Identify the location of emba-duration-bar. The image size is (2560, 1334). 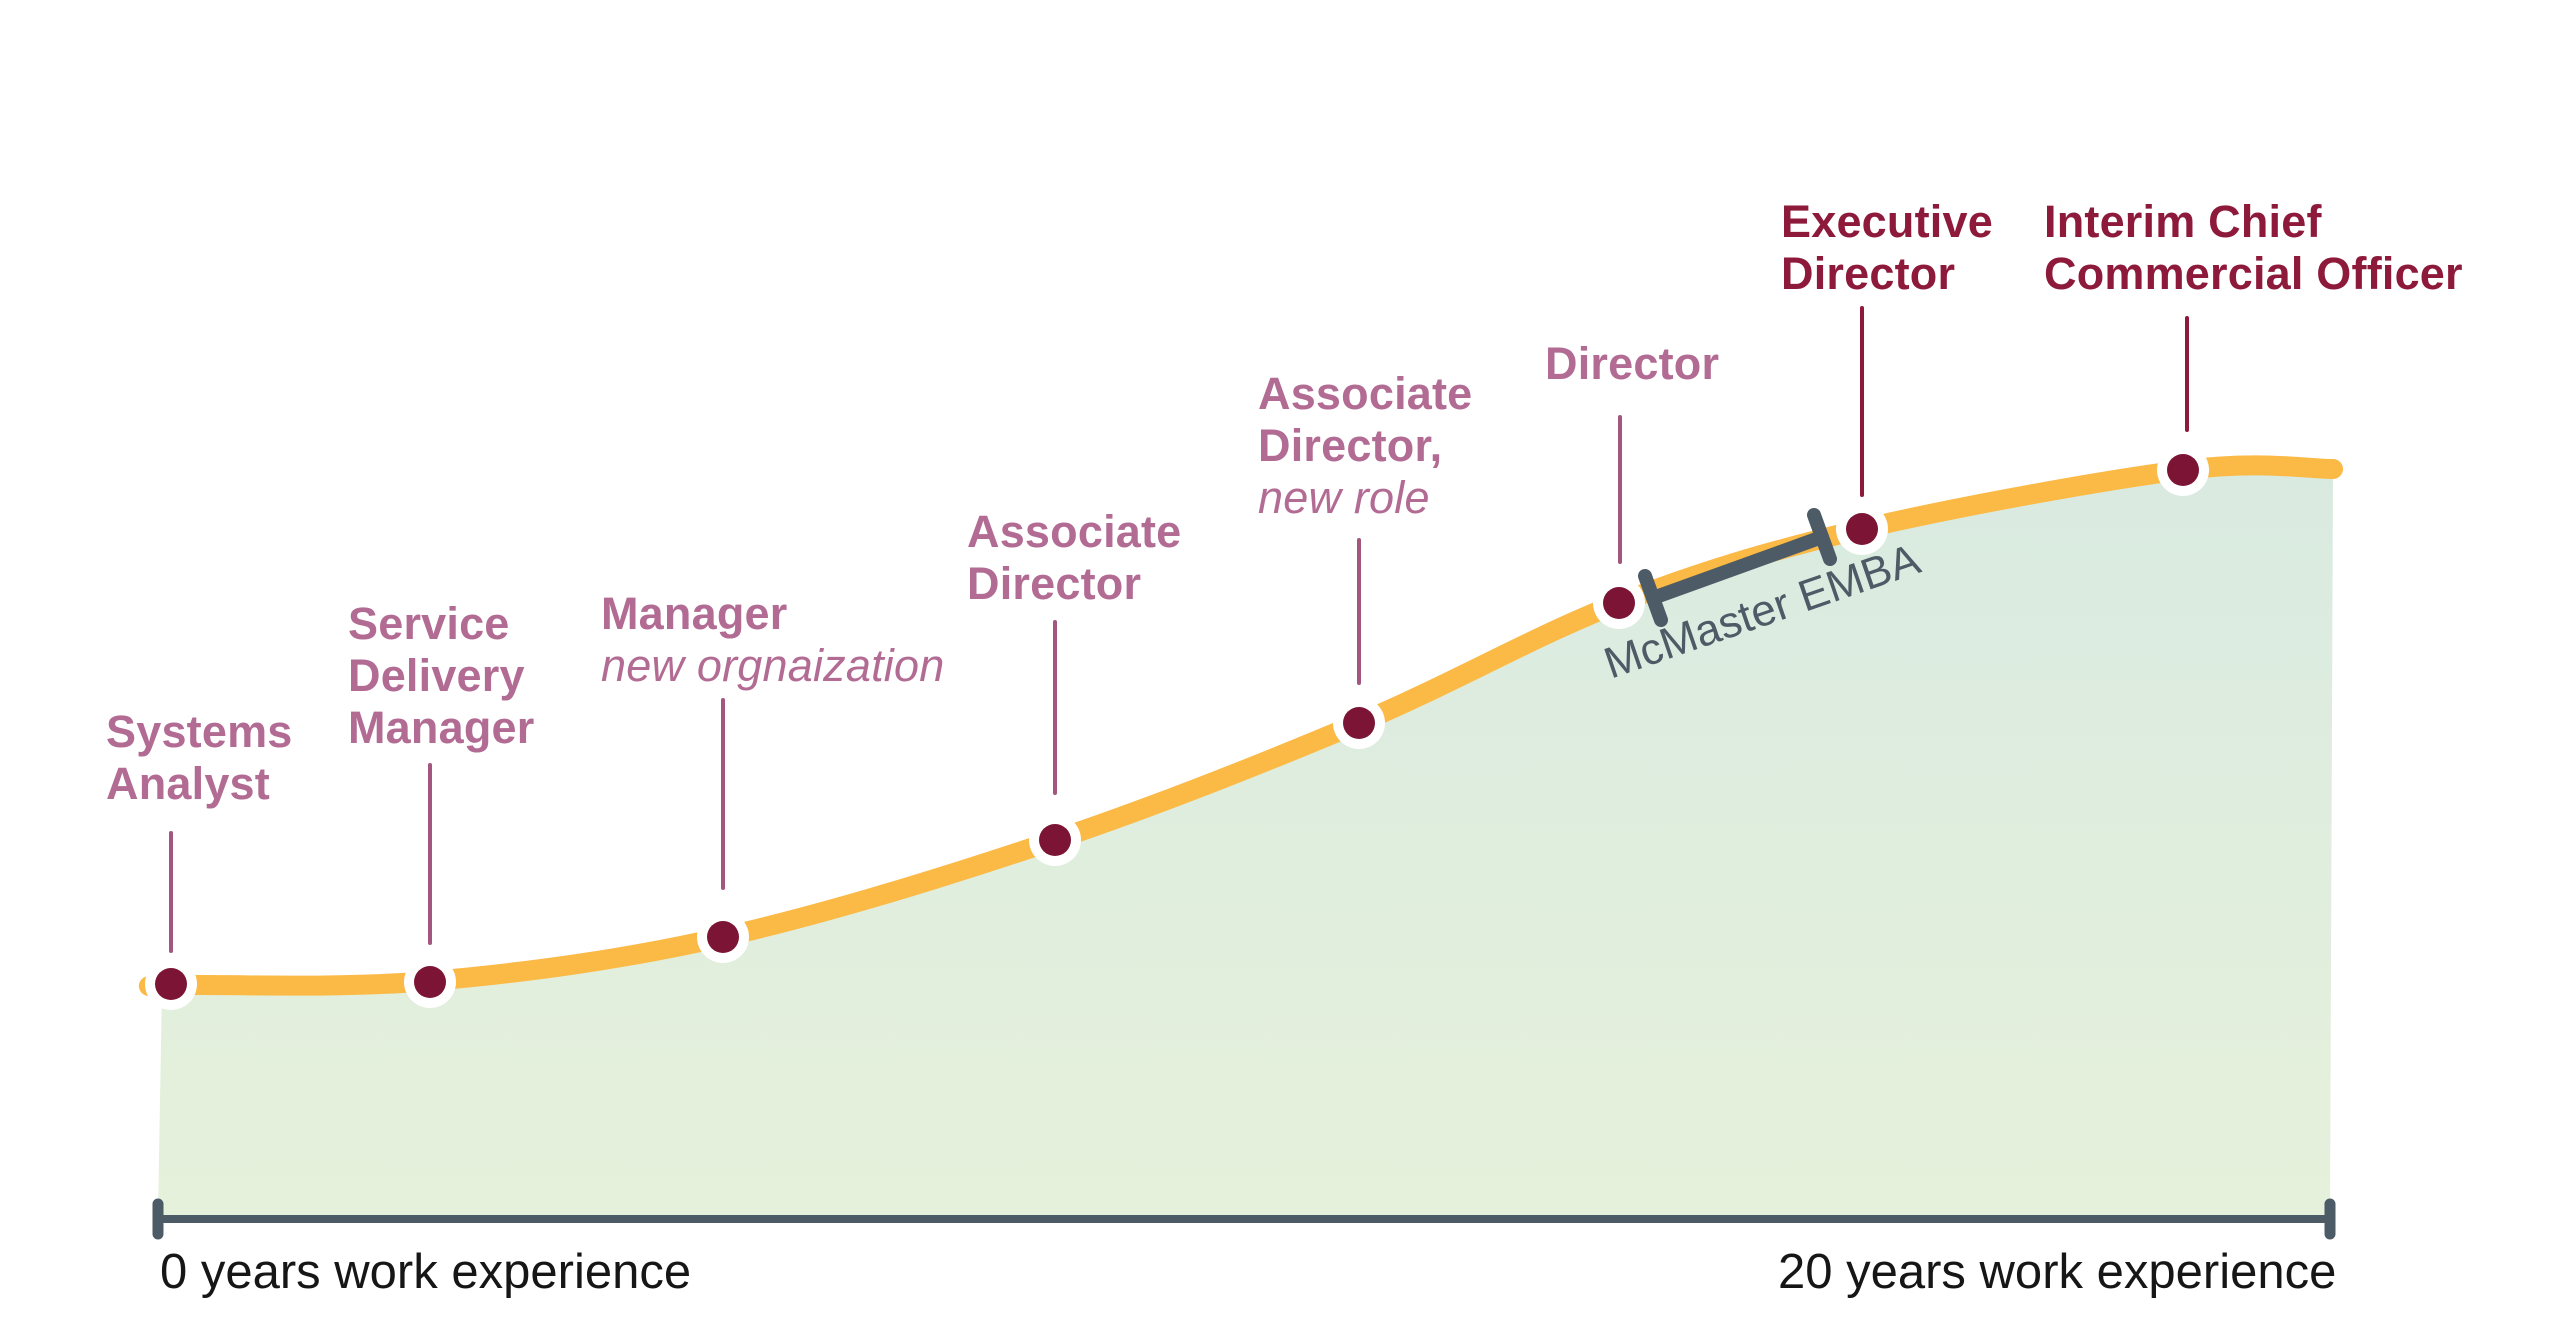
(1737, 567).